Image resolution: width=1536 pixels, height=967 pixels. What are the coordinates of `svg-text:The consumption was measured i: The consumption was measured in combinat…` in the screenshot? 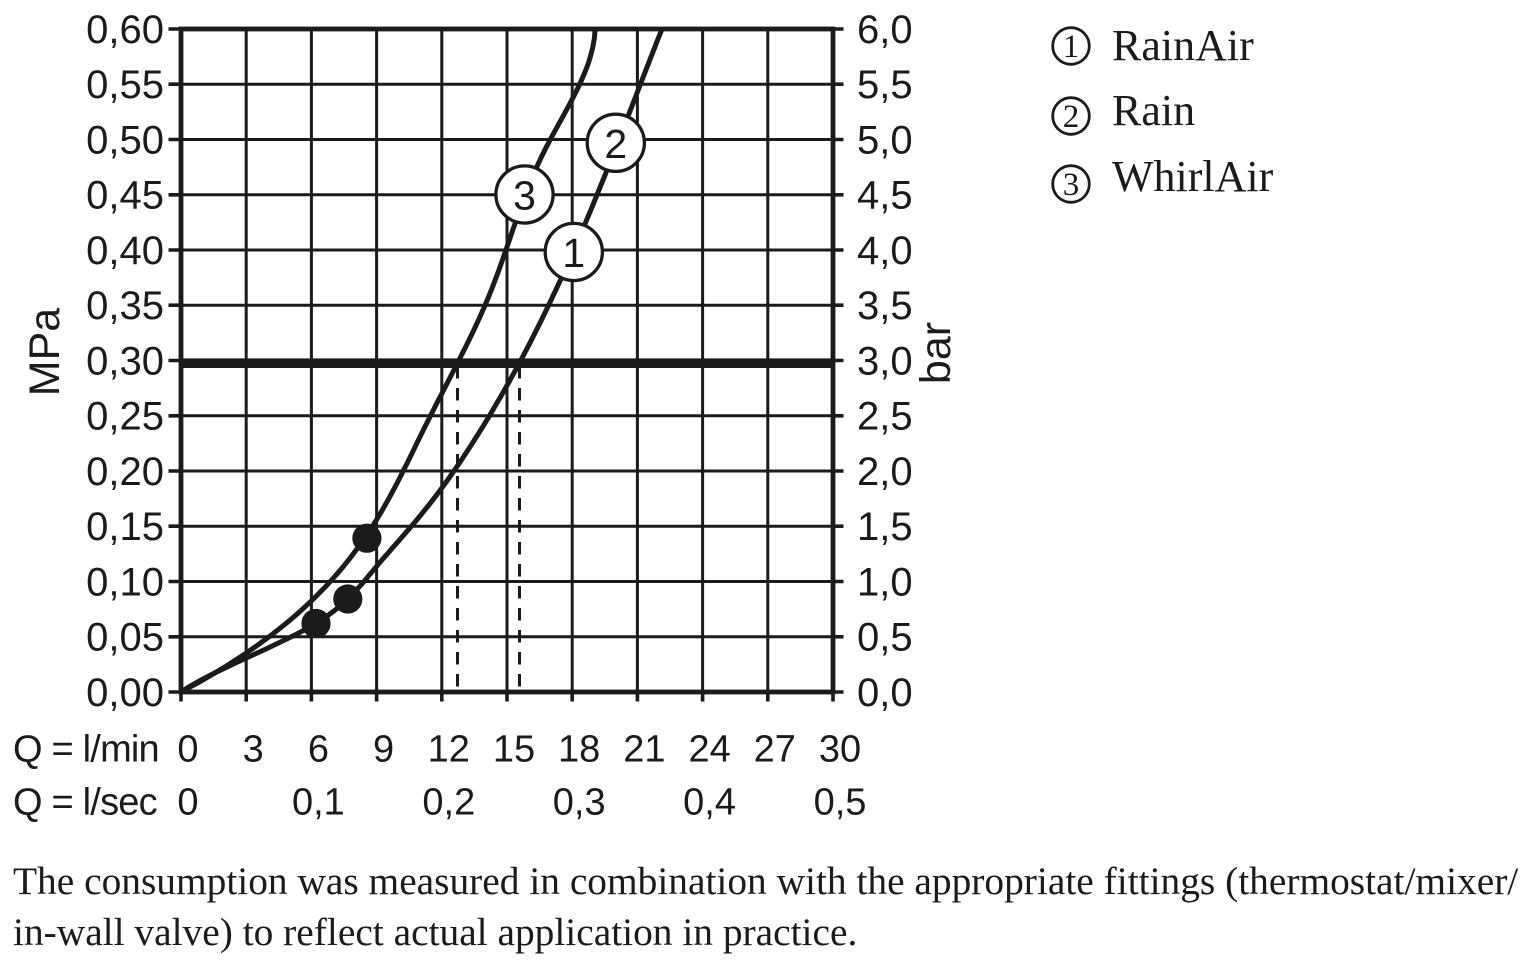 It's located at (765, 881).